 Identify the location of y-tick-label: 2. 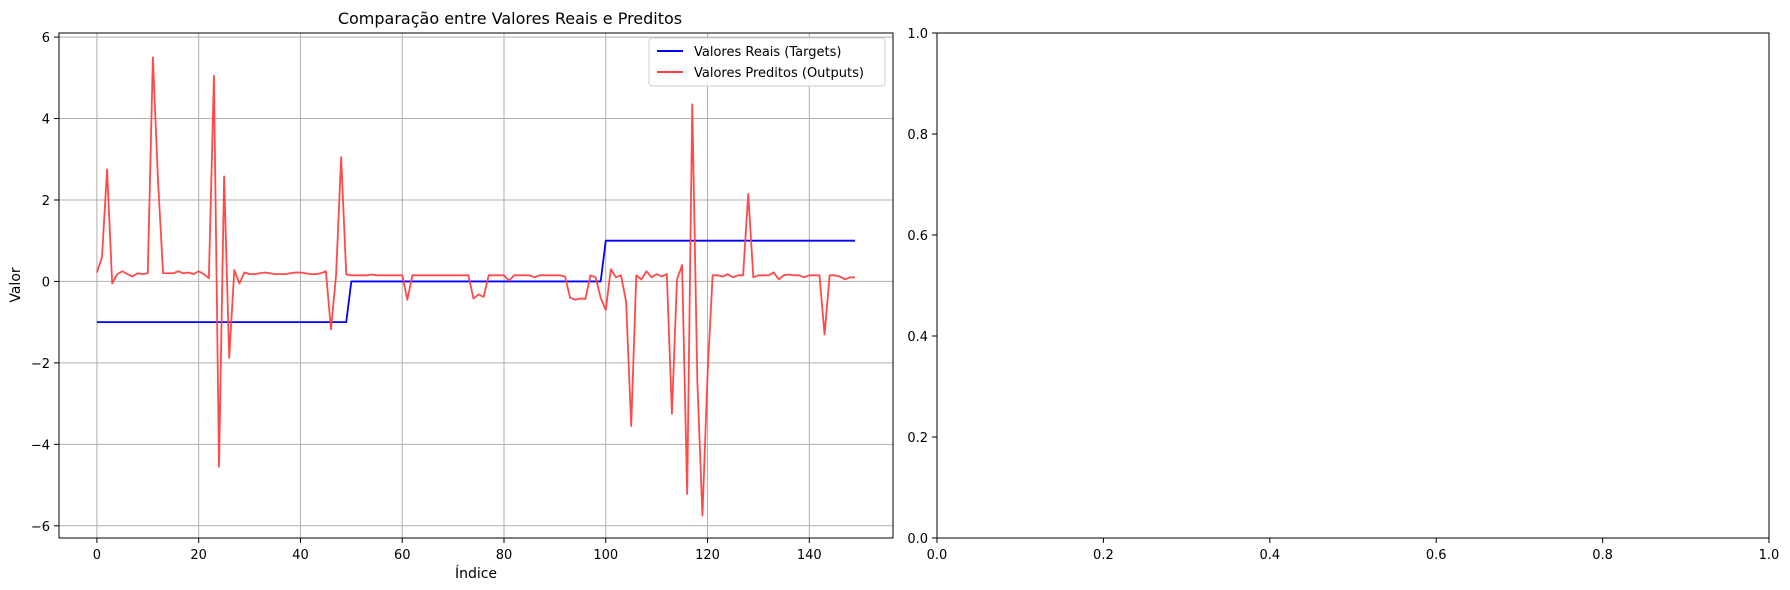
(46, 201).